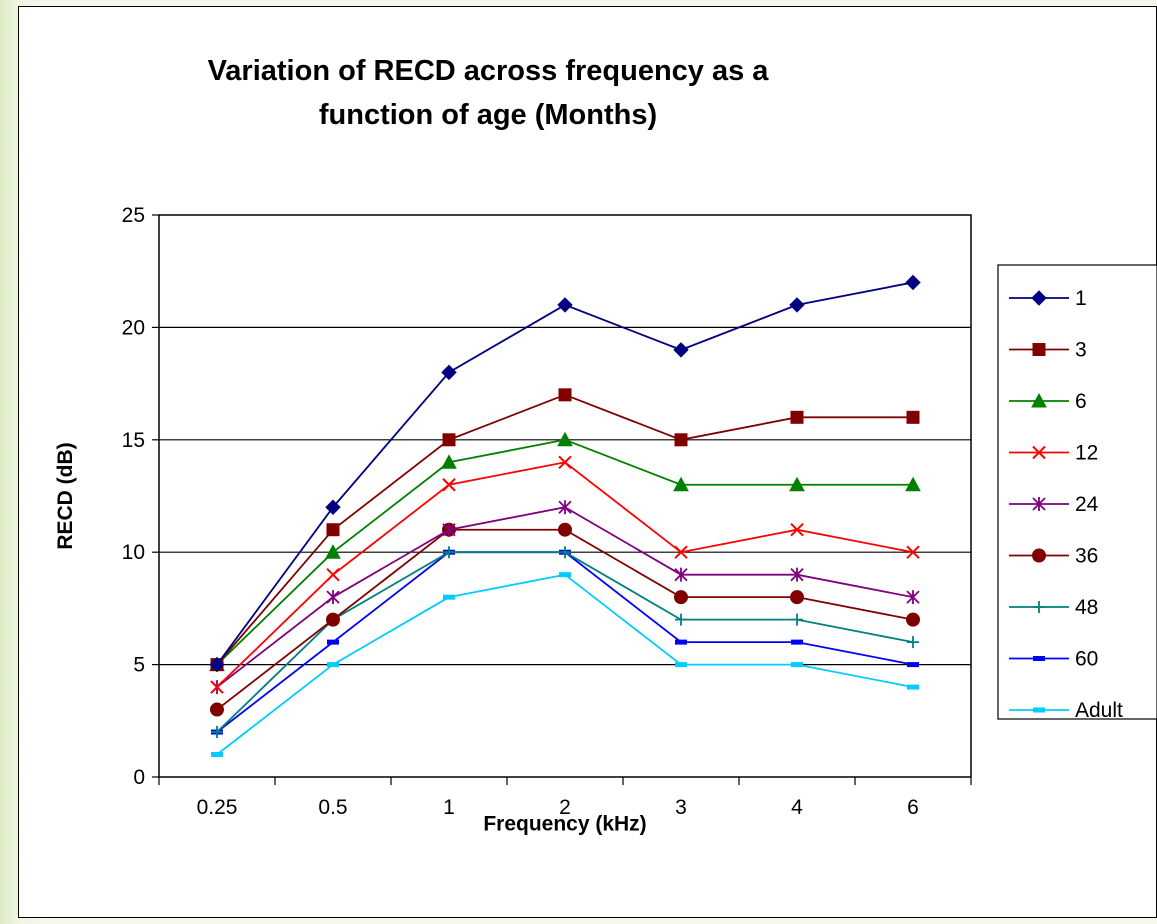  What do you see at coordinates (564, 824) in the screenshot?
I see `x-axis-title: Frequency (kHz)` at bounding box center [564, 824].